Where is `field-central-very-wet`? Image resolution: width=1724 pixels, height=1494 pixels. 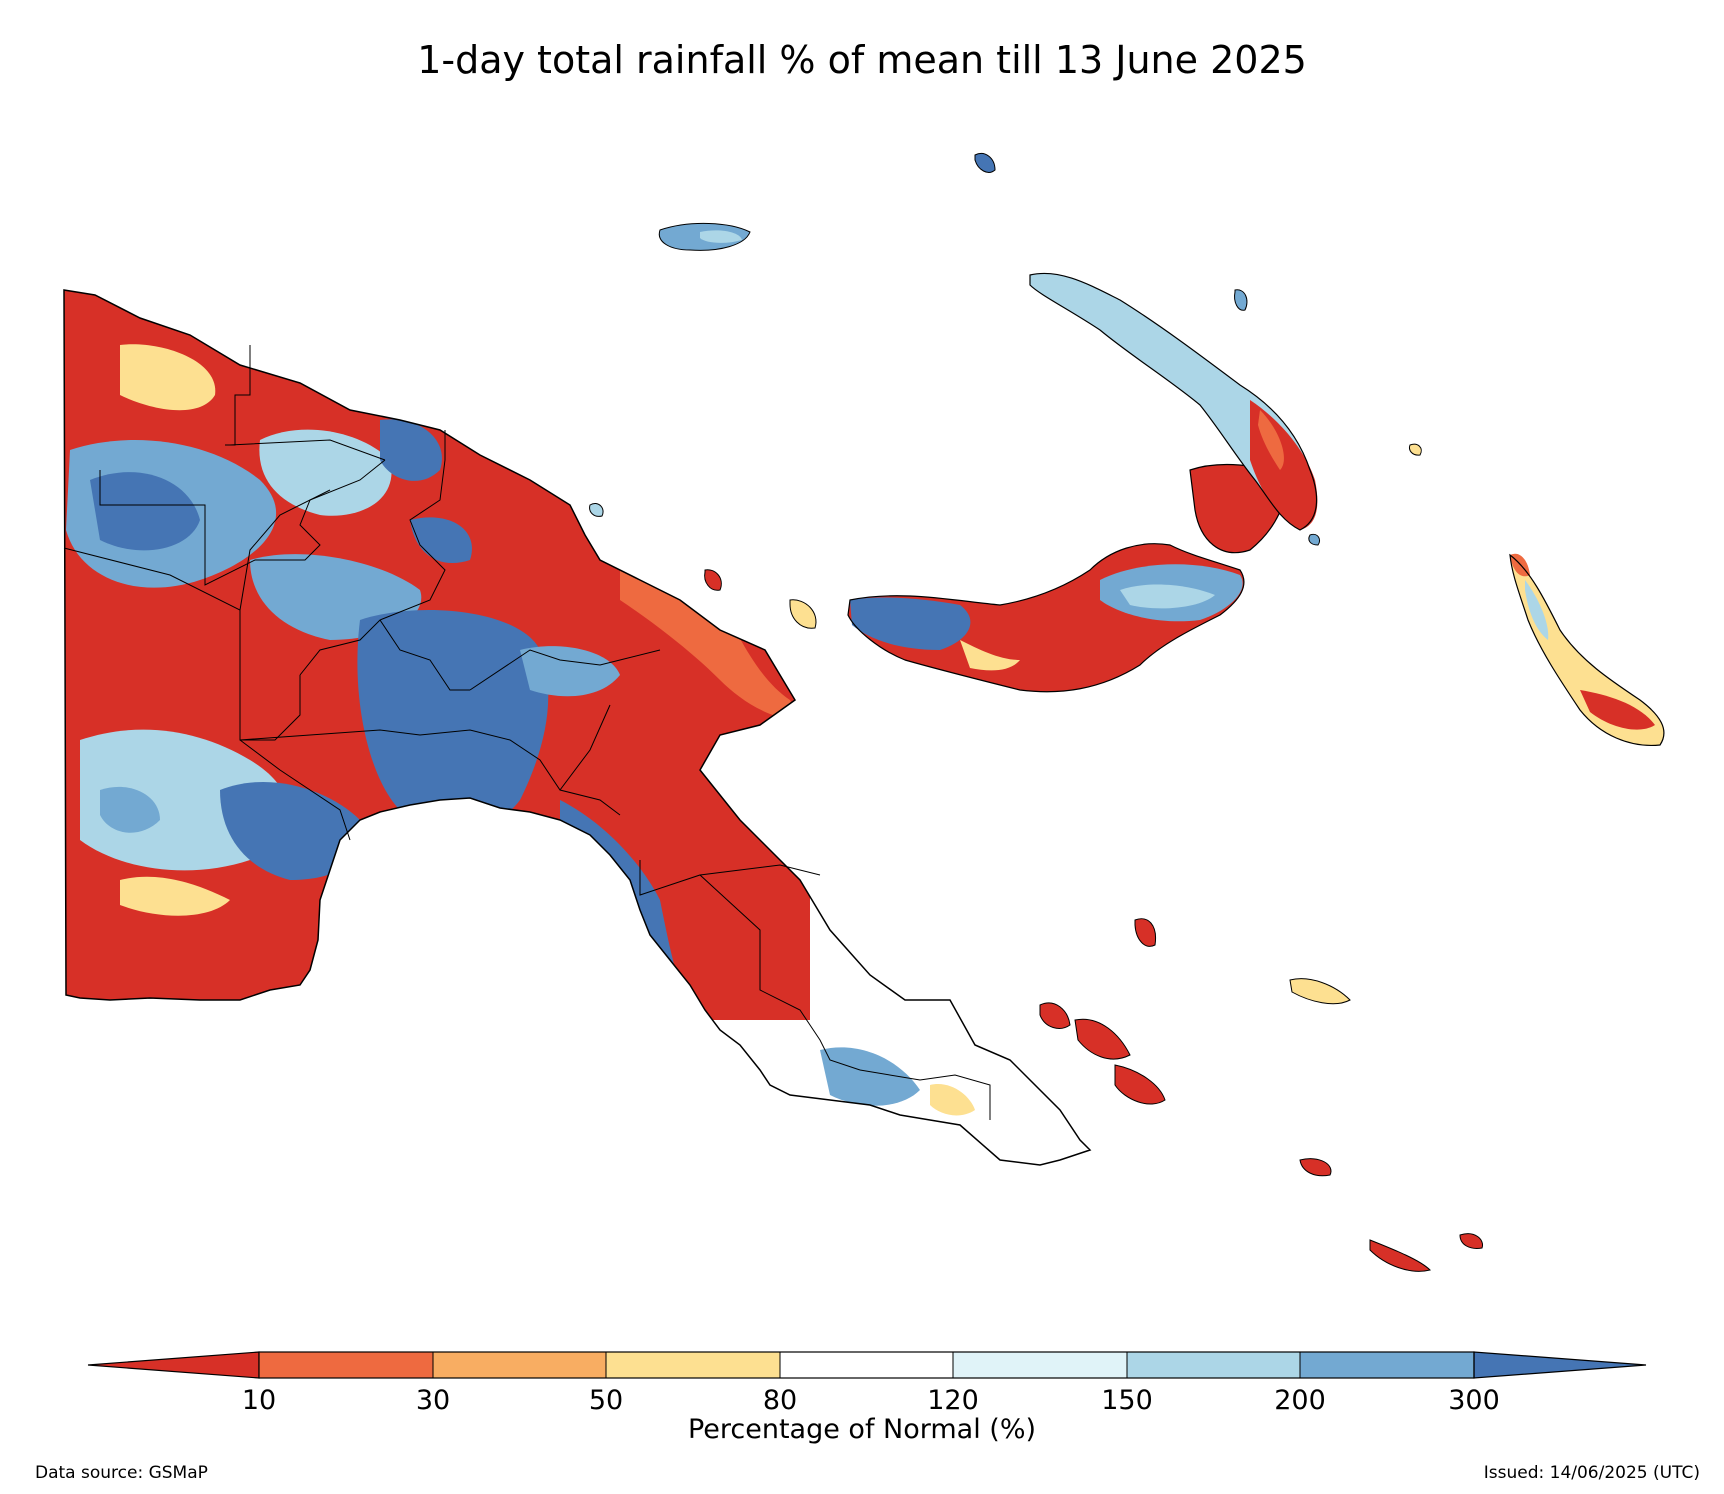
field-central-very-wet is located at coordinates (441, 540).